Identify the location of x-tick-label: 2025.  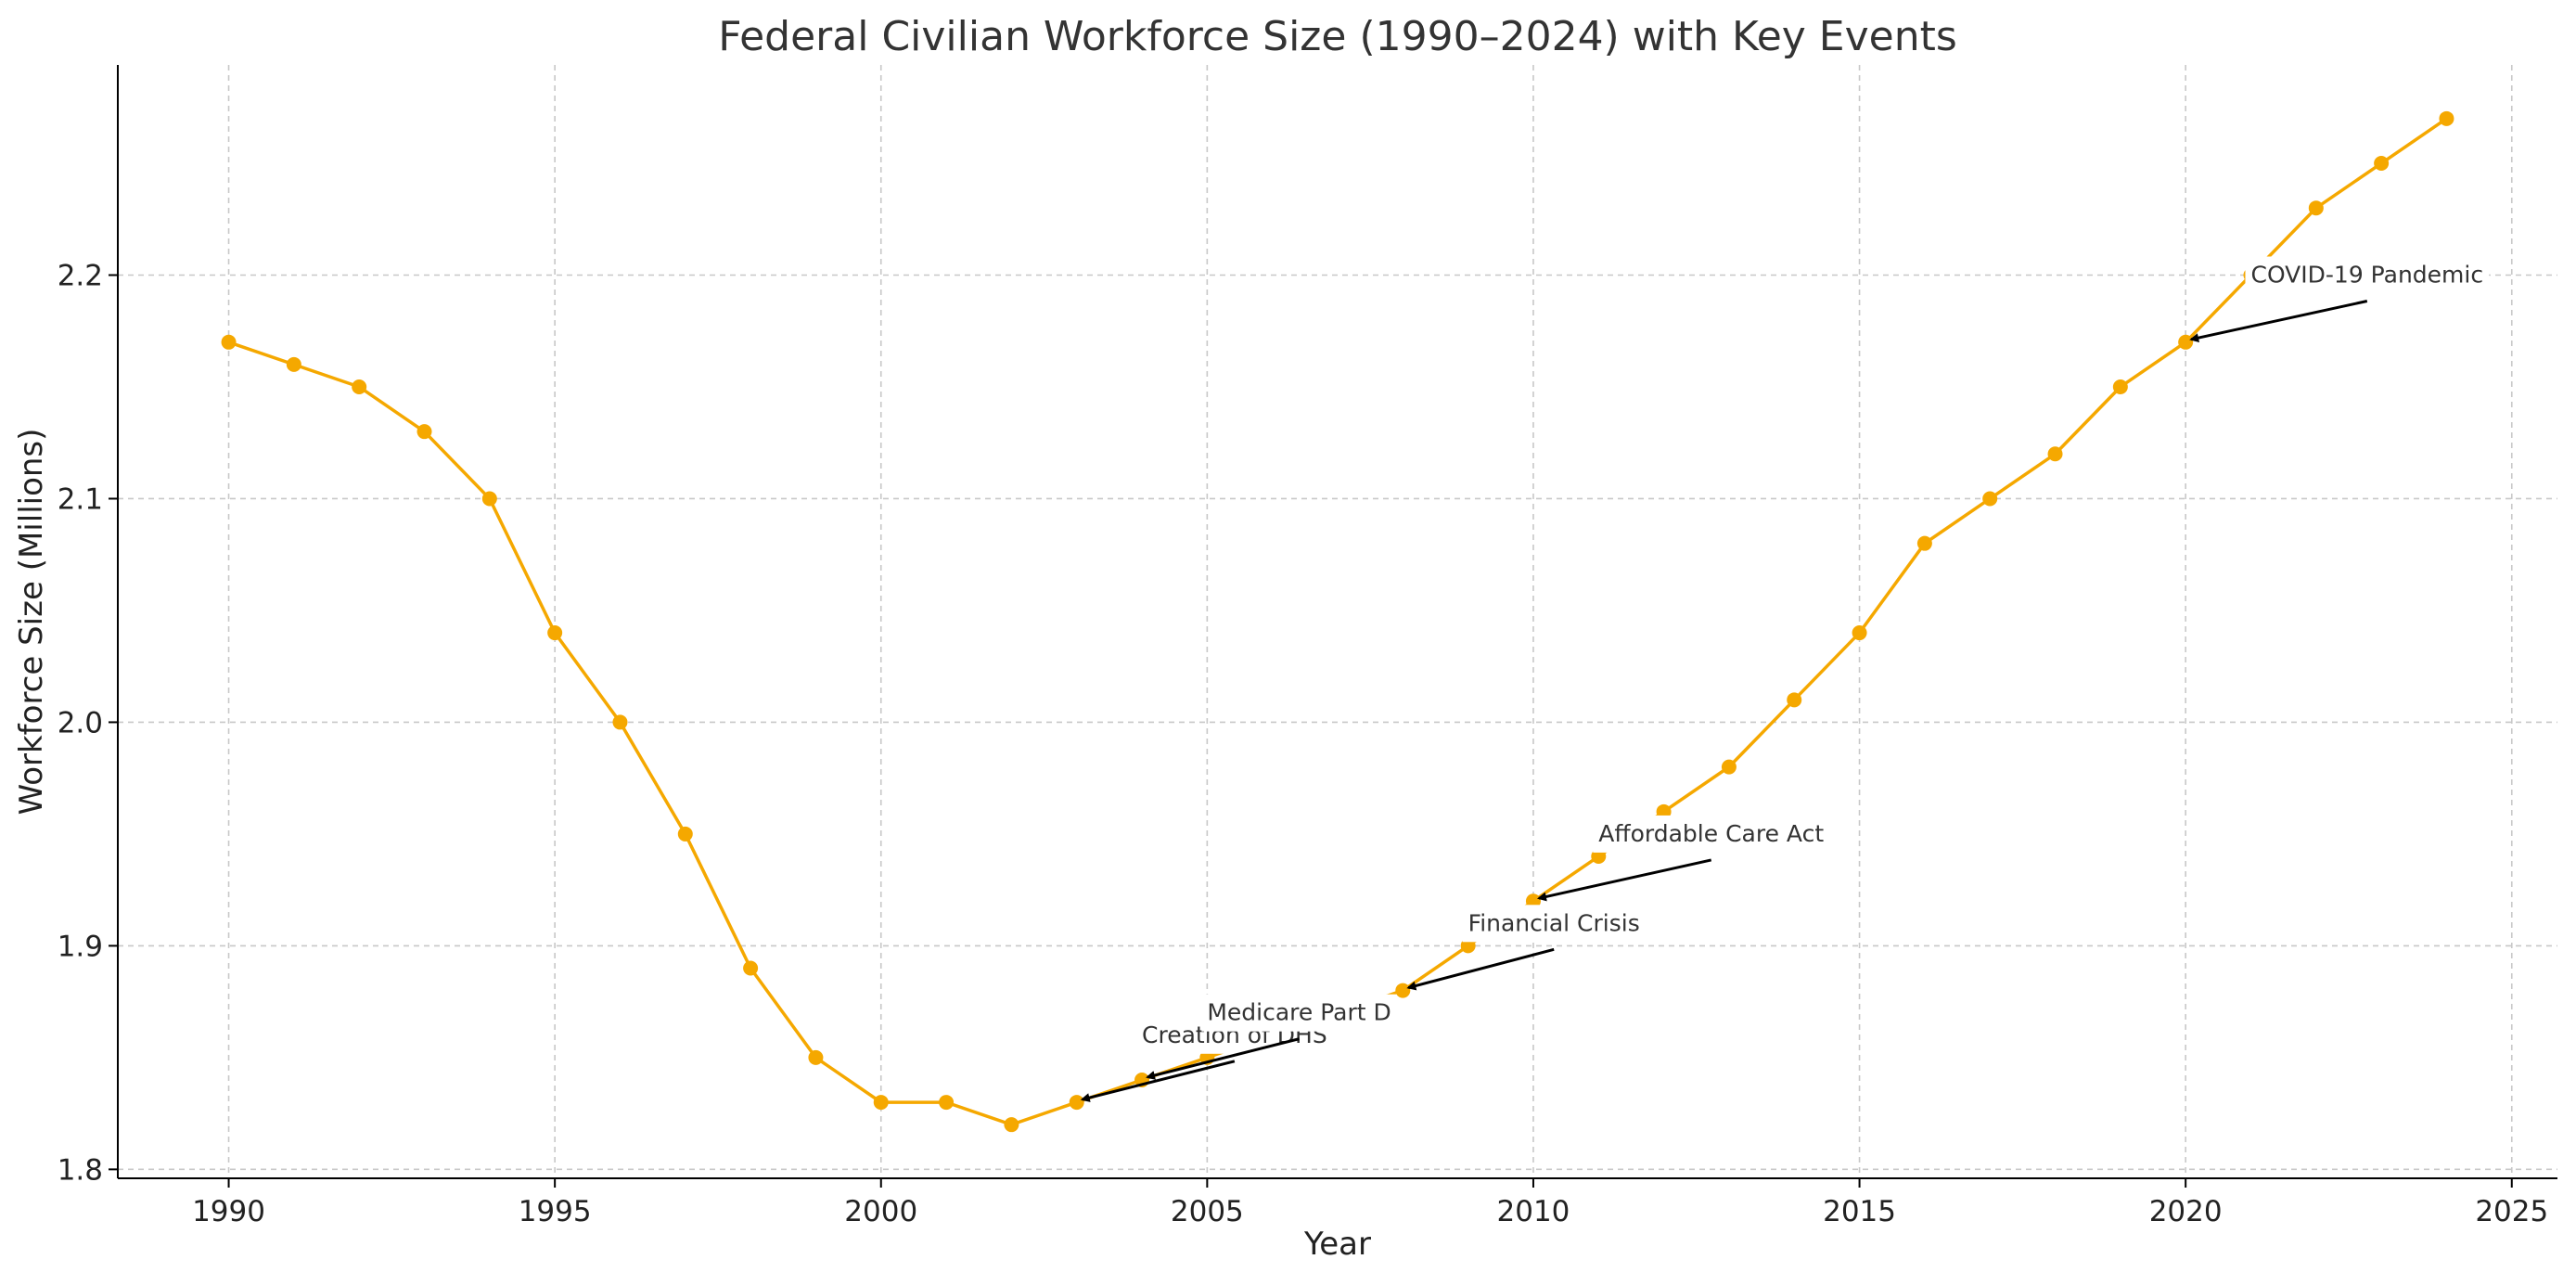
(2511, 1211).